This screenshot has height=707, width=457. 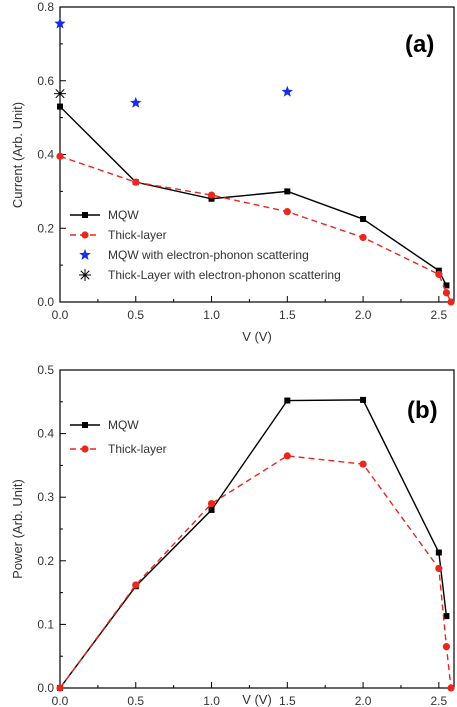 I want to click on y-axis-label: Power (Arb. Unit), so click(x=17, y=529).